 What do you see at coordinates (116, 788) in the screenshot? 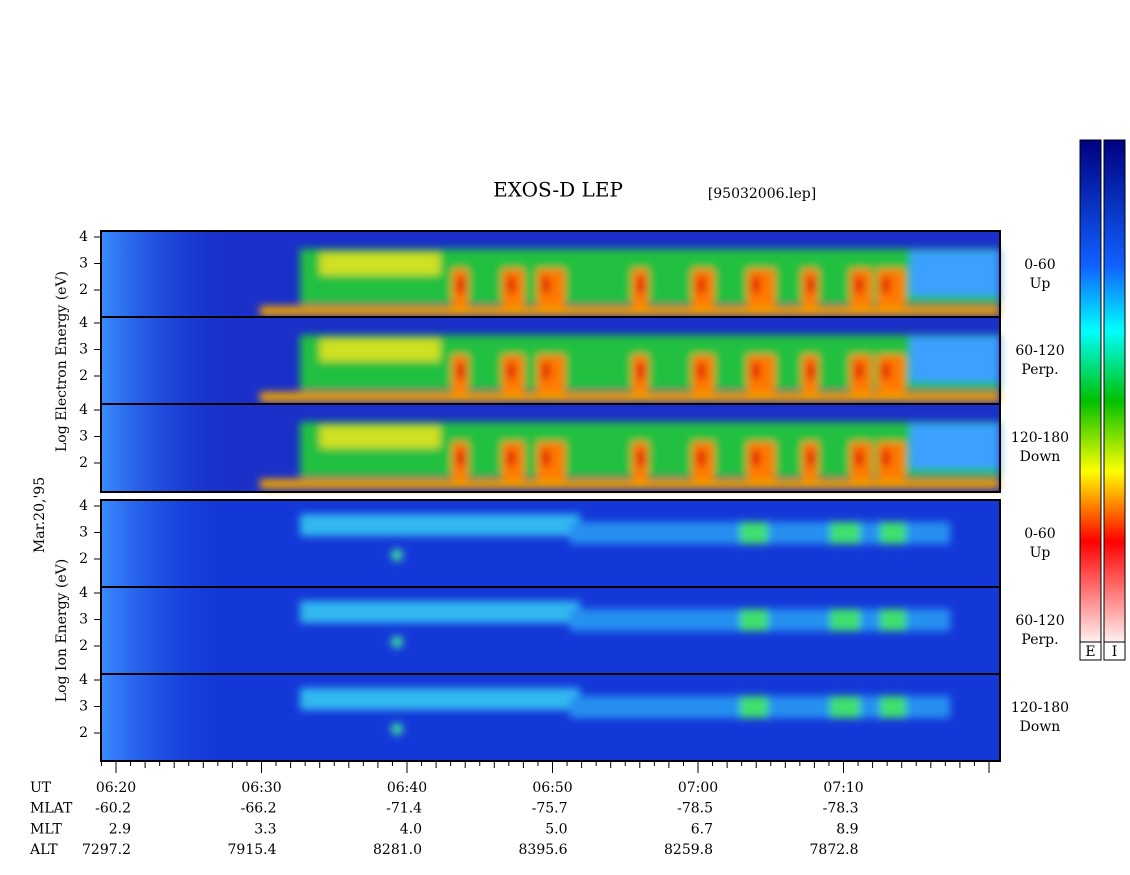
I see `row-value: 06:20` at bounding box center [116, 788].